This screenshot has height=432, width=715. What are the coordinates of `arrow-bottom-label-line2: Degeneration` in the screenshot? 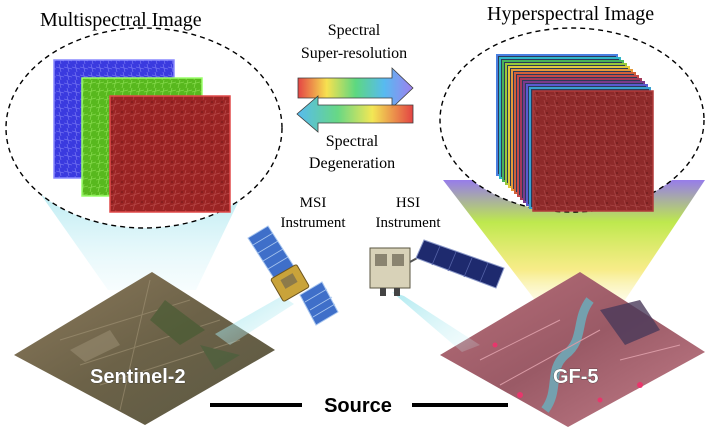 It's located at (352, 163).